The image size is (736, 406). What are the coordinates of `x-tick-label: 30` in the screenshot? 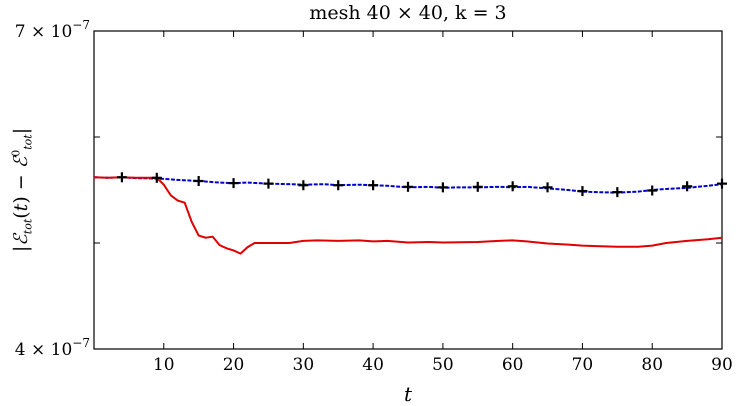 It's located at (304, 365).